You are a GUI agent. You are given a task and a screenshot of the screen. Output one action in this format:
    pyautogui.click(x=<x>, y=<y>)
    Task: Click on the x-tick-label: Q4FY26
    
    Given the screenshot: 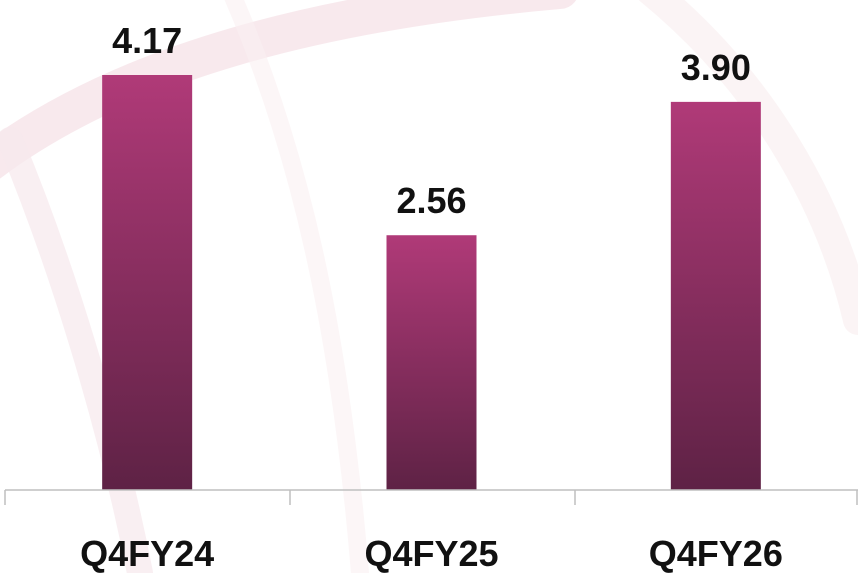 What is the action you would take?
    pyautogui.click(x=716, y=553)
    